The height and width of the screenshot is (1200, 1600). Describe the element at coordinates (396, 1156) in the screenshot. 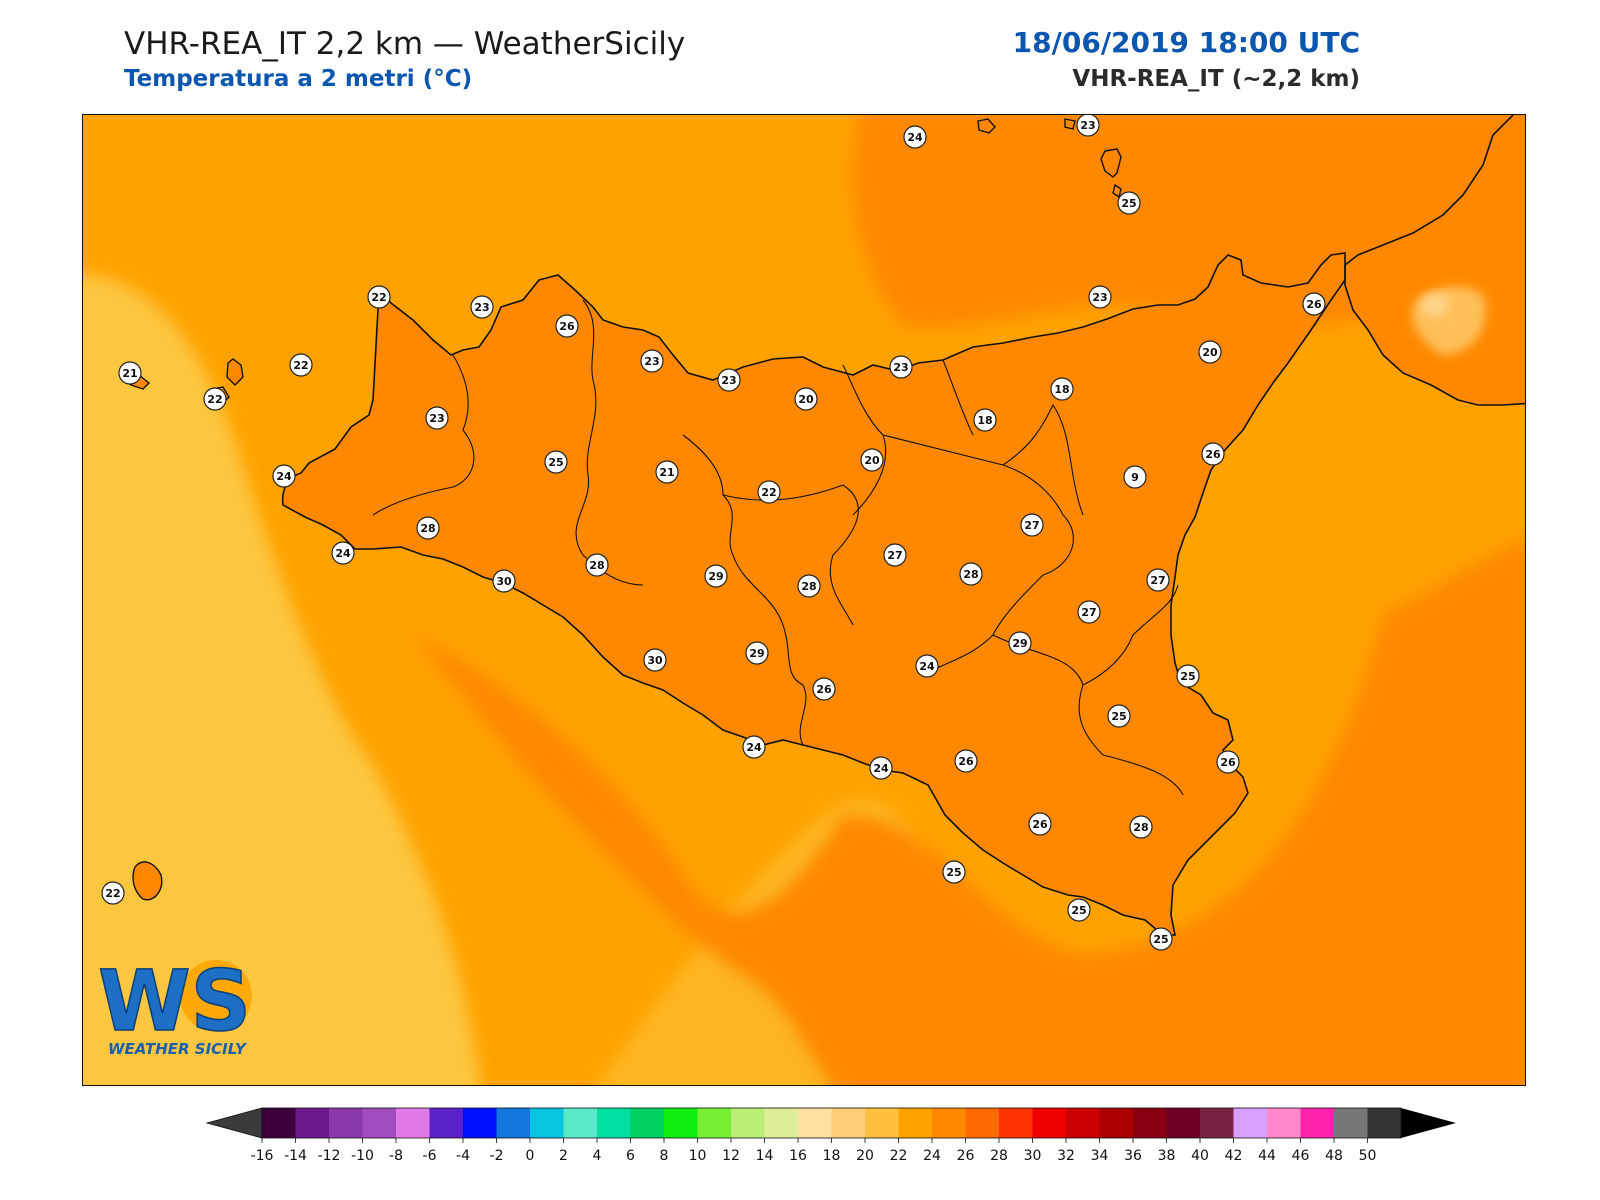

I see `colorbar-tick-label: -8` at that location.